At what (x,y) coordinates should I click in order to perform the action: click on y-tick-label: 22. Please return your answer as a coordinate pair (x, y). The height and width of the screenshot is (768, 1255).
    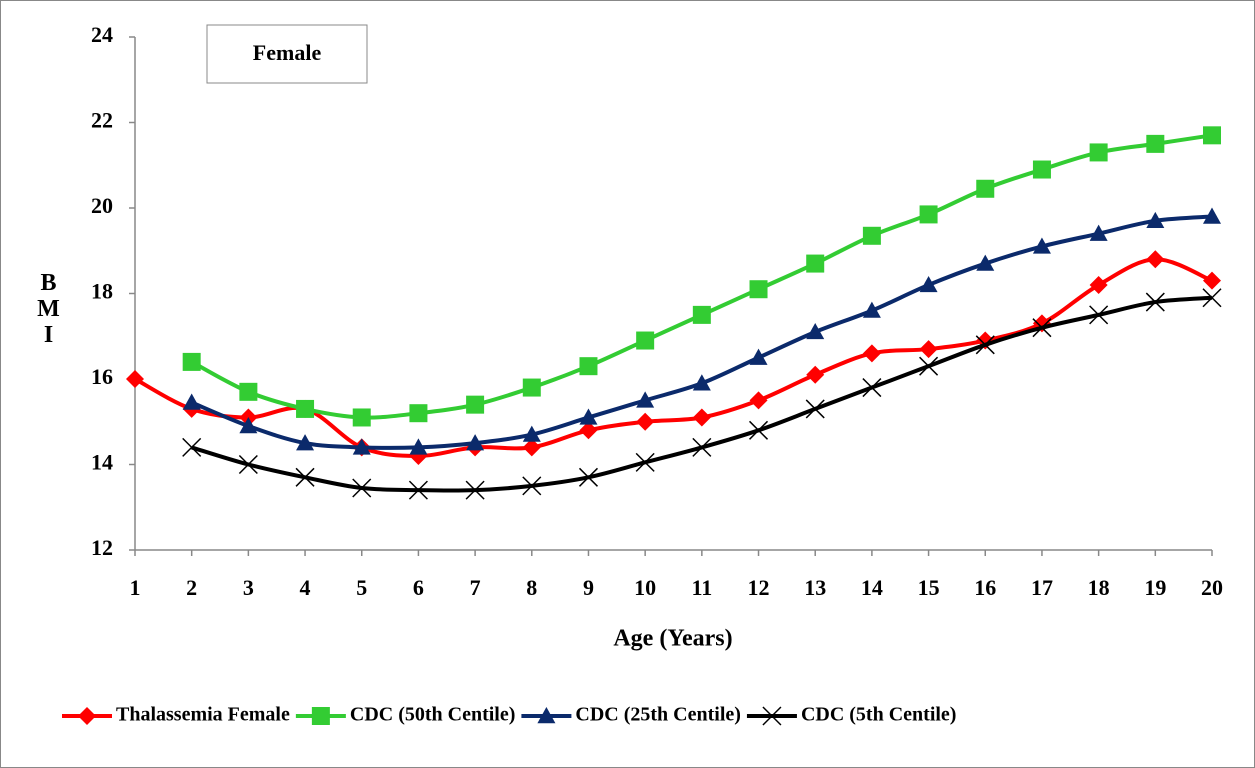
    Looking at the image, I should click on (102, 120).